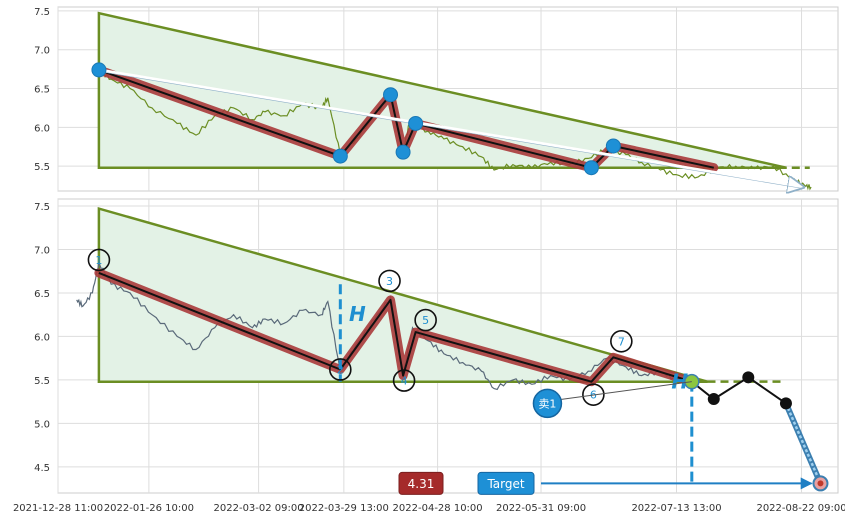 This screenshot has height=524, width=845. I want to click on bottom-xtick-label: 2021-12-28 11:00, so click(58, 508).